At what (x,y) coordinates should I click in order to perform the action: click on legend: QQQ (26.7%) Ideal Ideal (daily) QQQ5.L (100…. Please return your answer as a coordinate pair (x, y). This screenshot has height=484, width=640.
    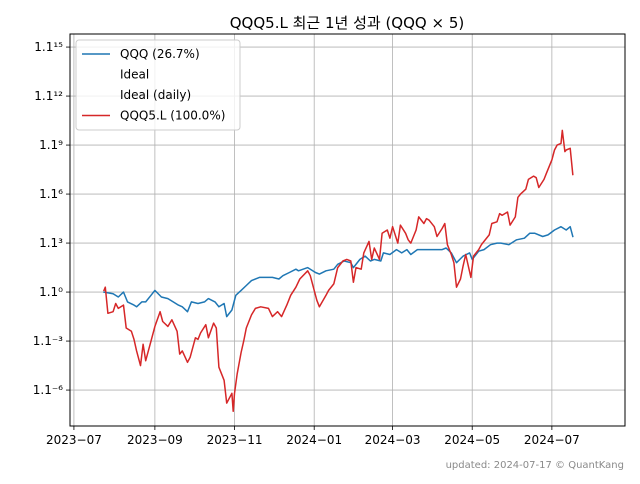
    Looking at the image, I should click on (158, 85).